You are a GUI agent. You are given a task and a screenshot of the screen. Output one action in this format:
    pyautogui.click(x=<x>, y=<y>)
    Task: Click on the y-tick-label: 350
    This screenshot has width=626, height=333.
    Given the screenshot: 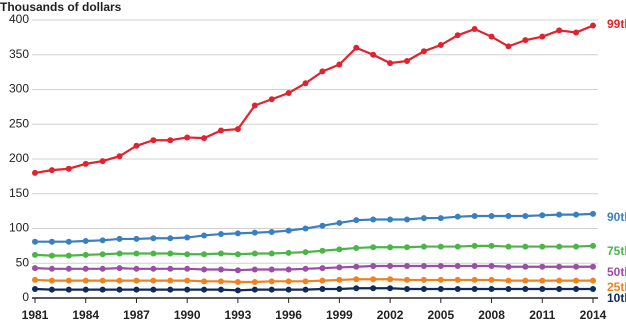 What is the action you would take?
    pyautogui.click(x=19, y=54)
    